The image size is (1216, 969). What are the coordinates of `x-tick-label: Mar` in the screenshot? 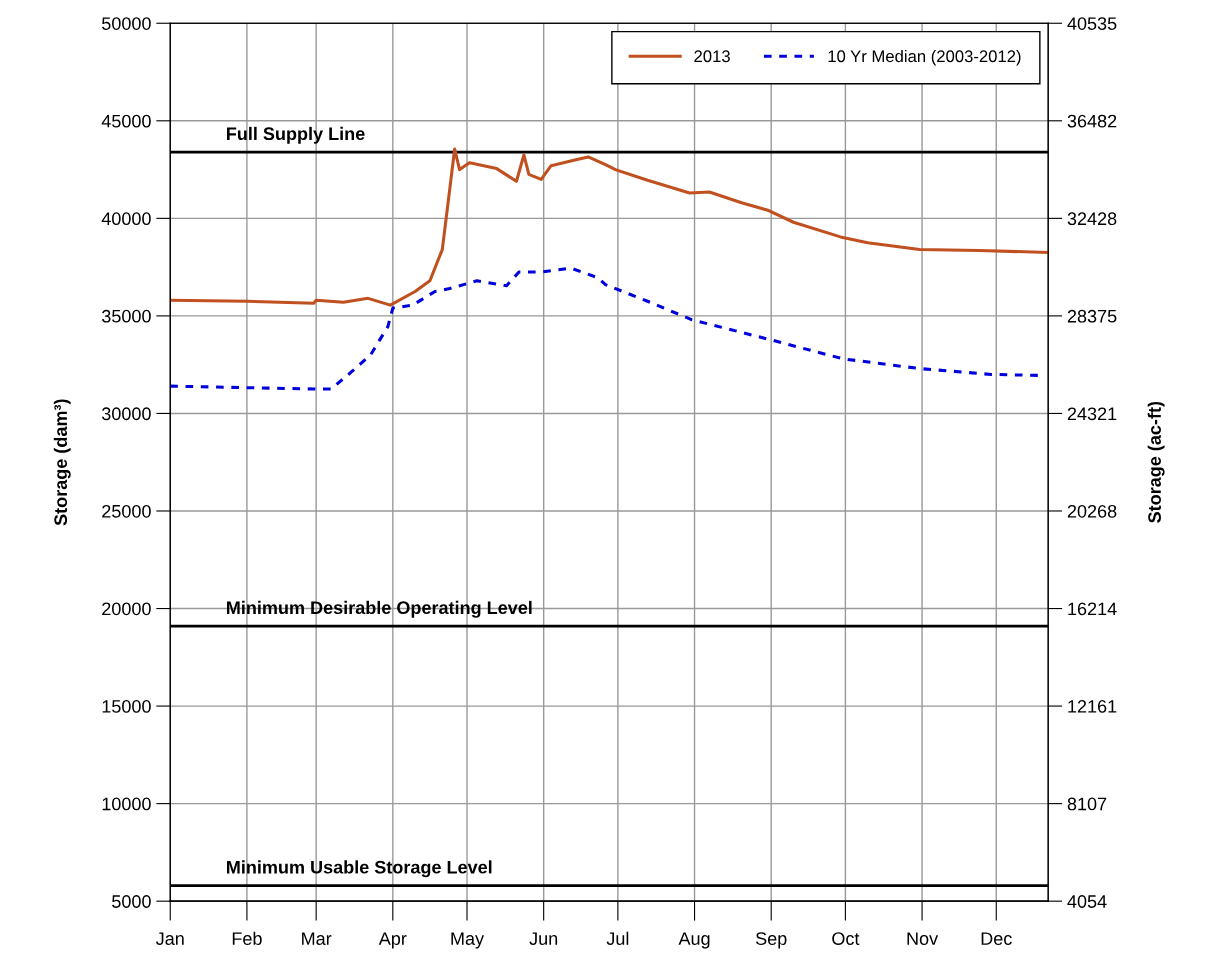 It's located at (317, 938).